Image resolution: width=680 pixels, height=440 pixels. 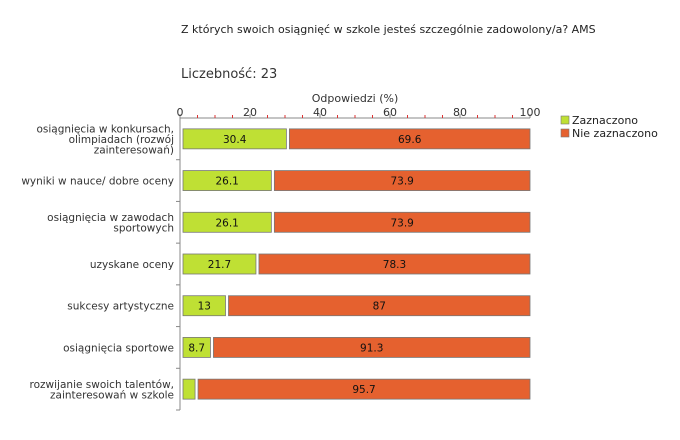 I want to click on bar-value-label: 30.4, so click(x=235, y=140).